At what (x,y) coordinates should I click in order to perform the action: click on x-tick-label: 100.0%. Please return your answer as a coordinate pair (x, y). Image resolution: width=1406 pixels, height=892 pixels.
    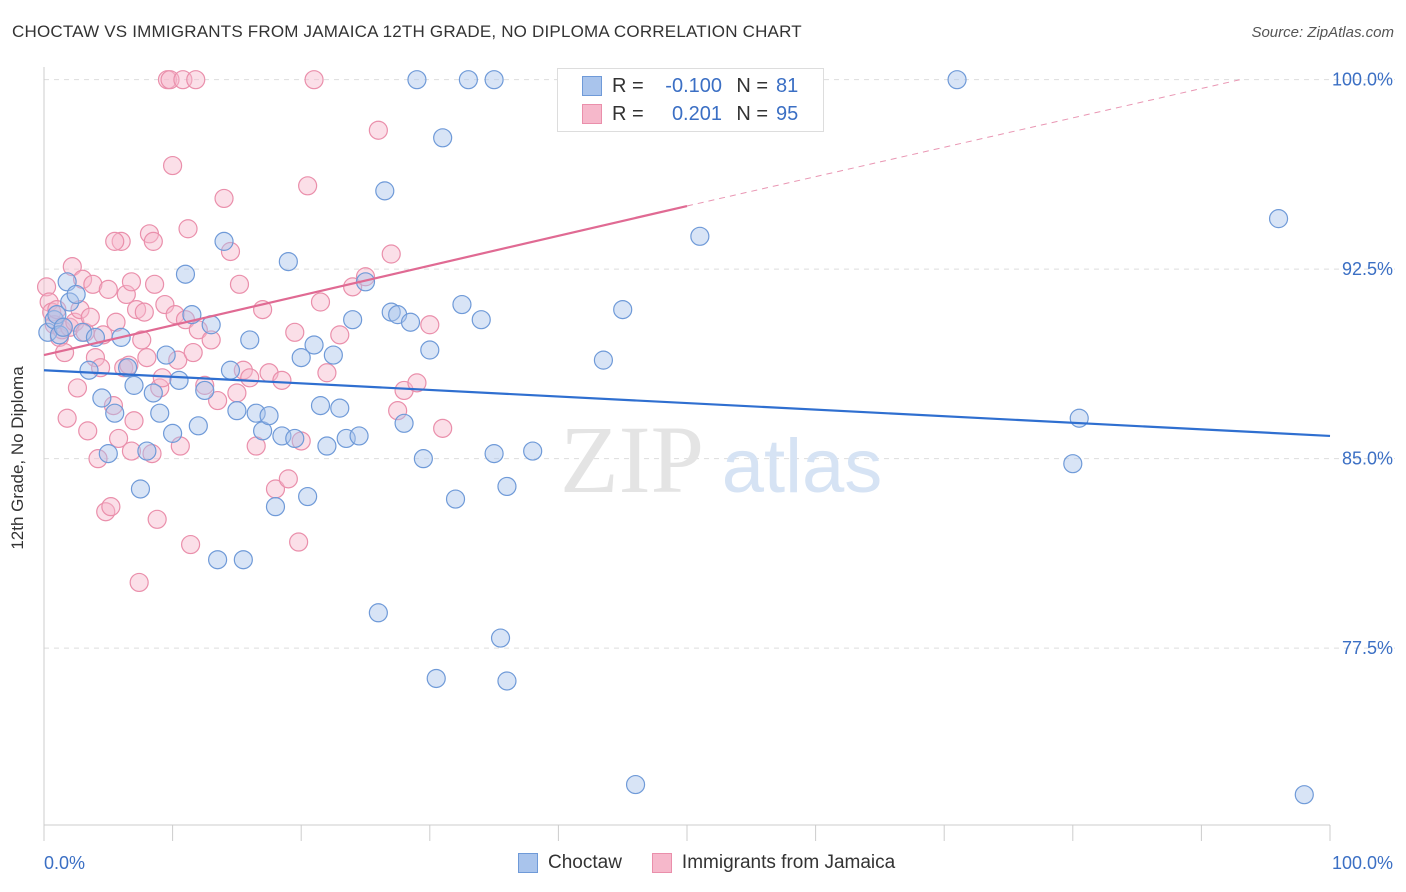
    Looking at the image, I should click on (1362, 863).